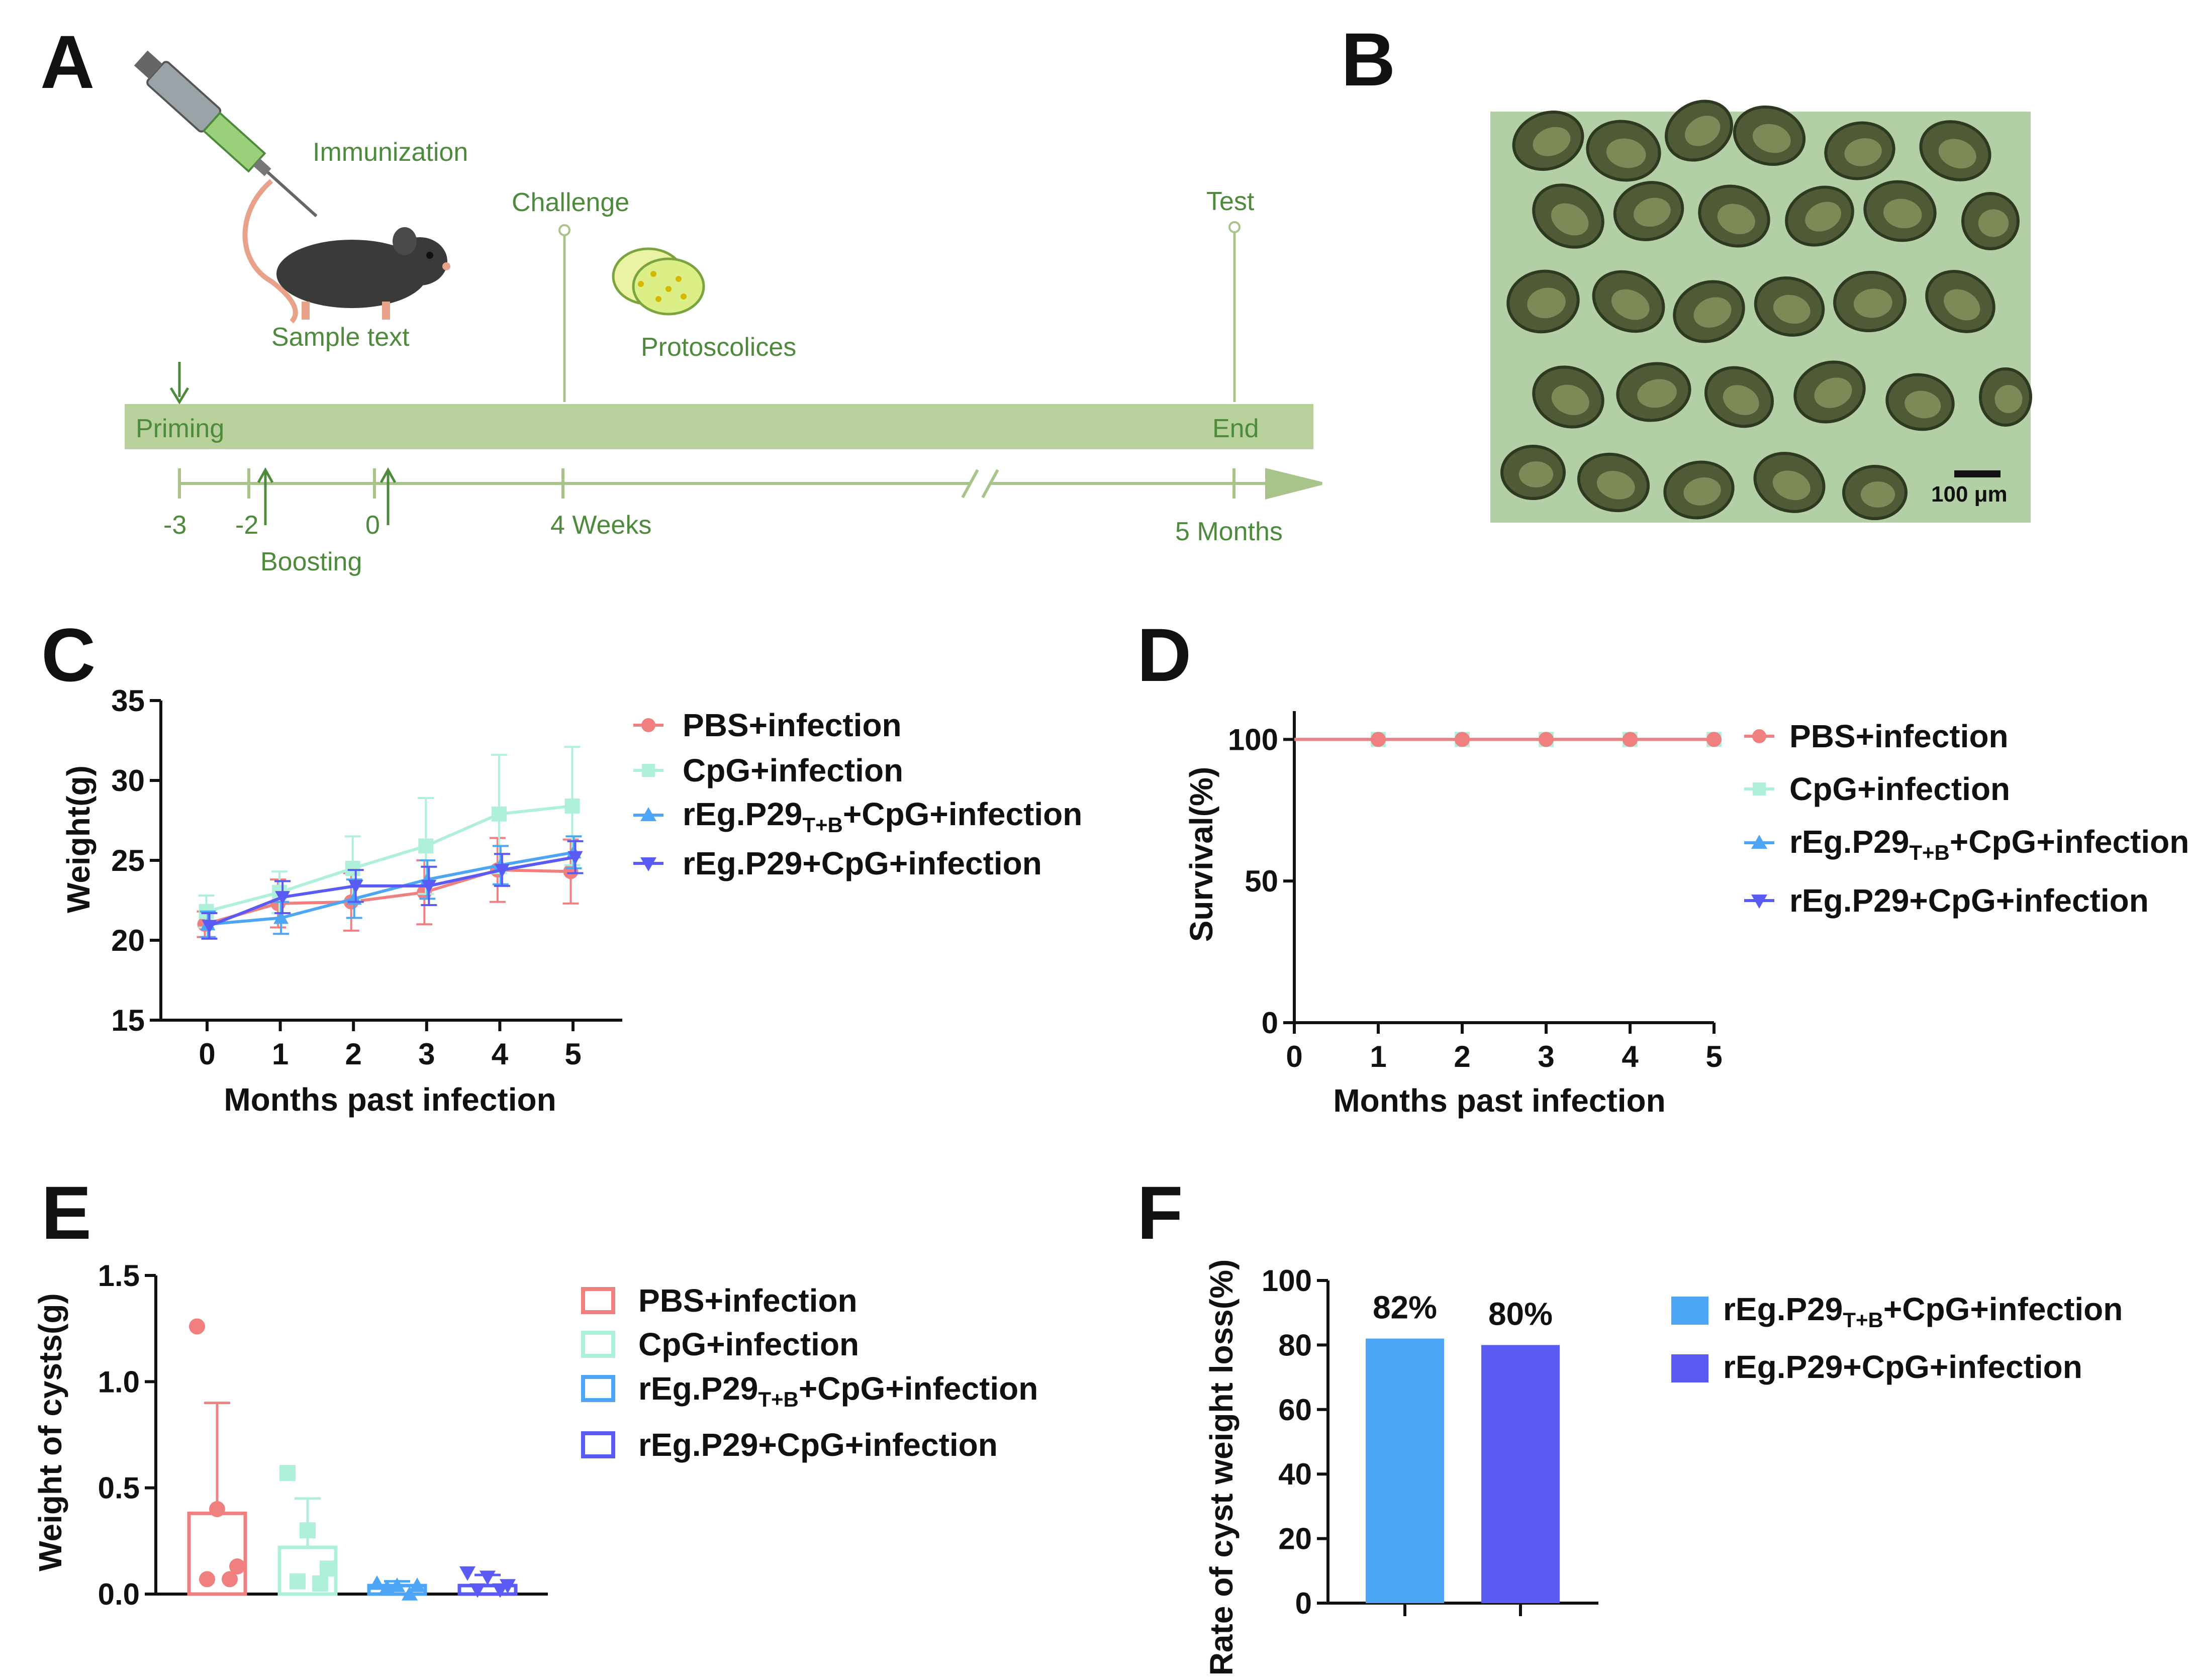 The width and height of the screenshot is (2189, 1680). I want to click on challenge-label: Challenge, so click(570, 203).